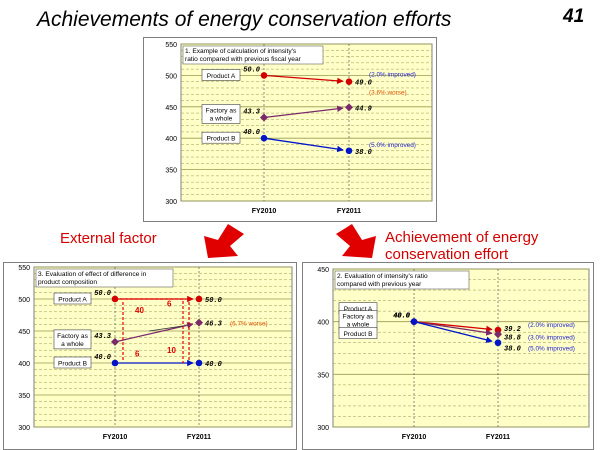 Image resolution: width=600 pixels, height=450 pixels. I want to click on achievement-heading-line2: conservation effort, so click(447, 254).